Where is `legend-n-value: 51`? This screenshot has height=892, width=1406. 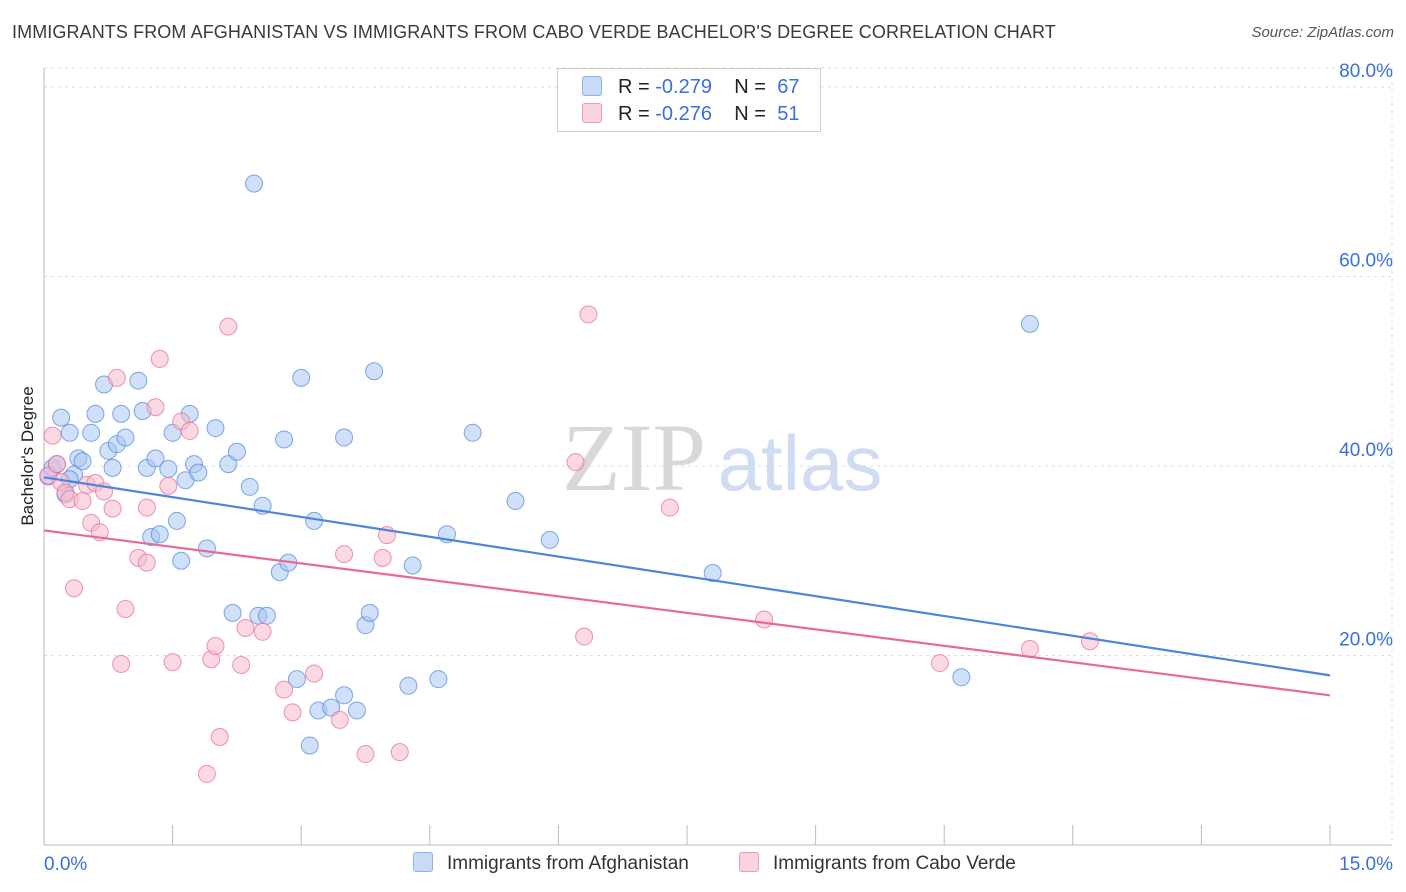 legend-n-value: 51 is located at coordinates (788, 114).